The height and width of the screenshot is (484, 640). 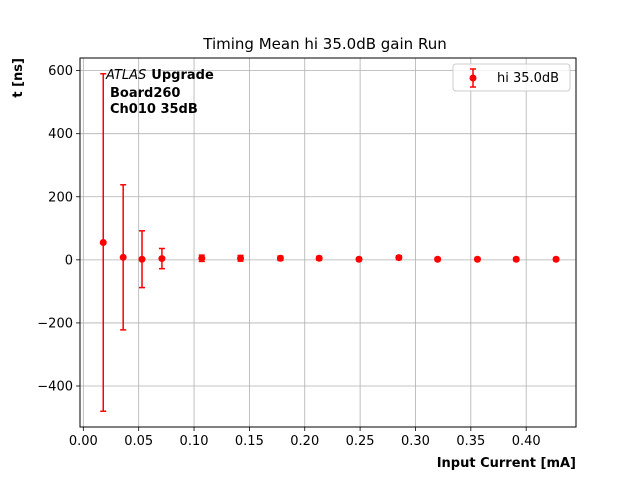 I want to click on y-axis-ticks: −400 −200 0 200 400 600, so click(x=58, y=229).